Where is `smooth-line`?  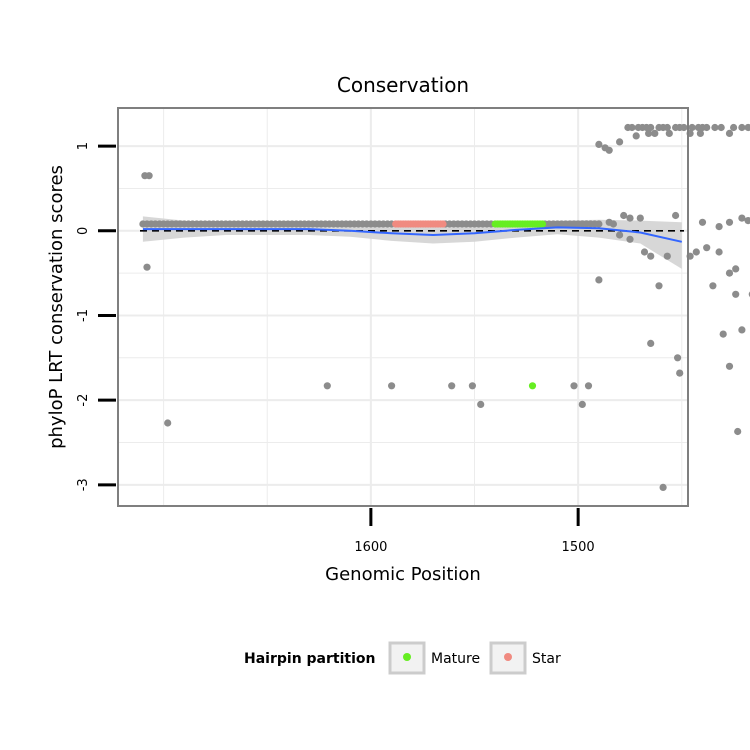
smooth-line is located at coordinates (412, 234).